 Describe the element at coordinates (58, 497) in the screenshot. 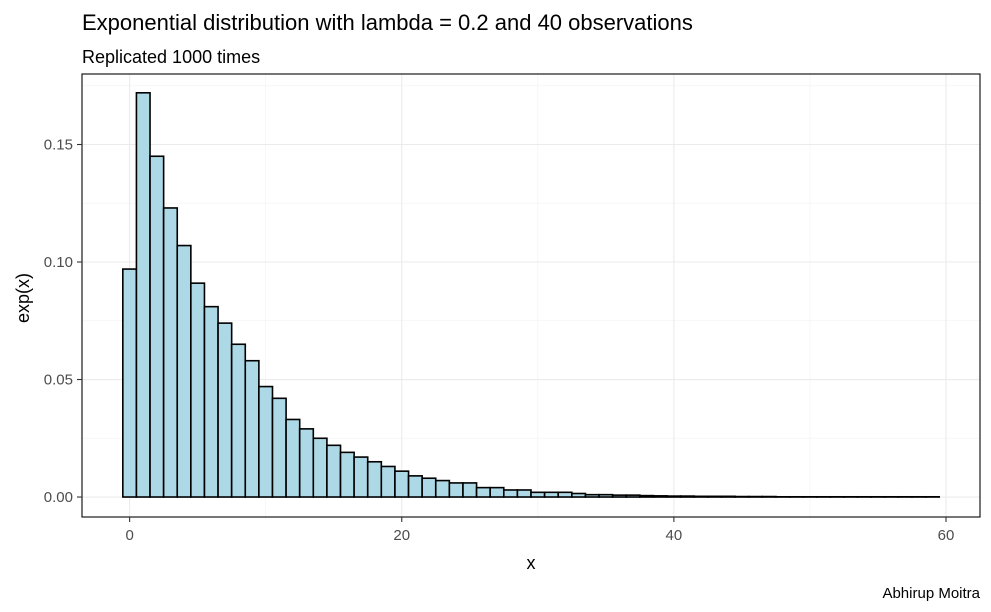

I see `y-tick-label: 0.00` at that location.